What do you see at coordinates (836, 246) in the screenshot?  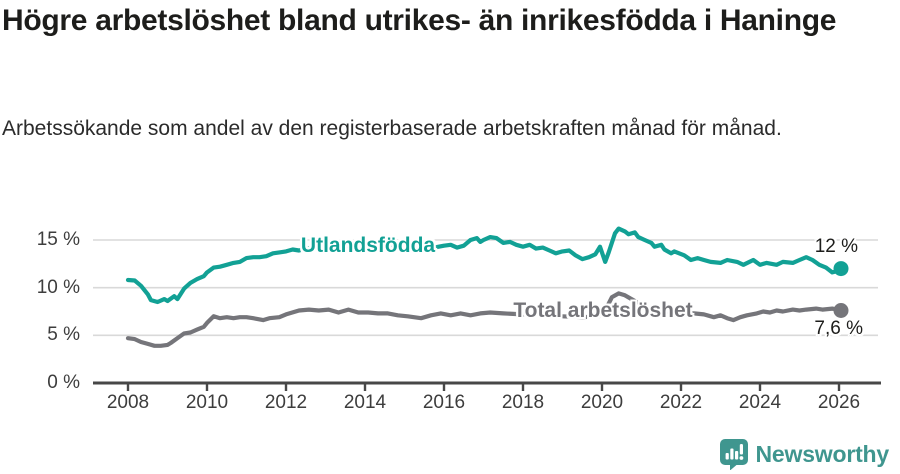 I see `end-value-label-utlandsfodda: 12 %` at bounding box center [836, 246].